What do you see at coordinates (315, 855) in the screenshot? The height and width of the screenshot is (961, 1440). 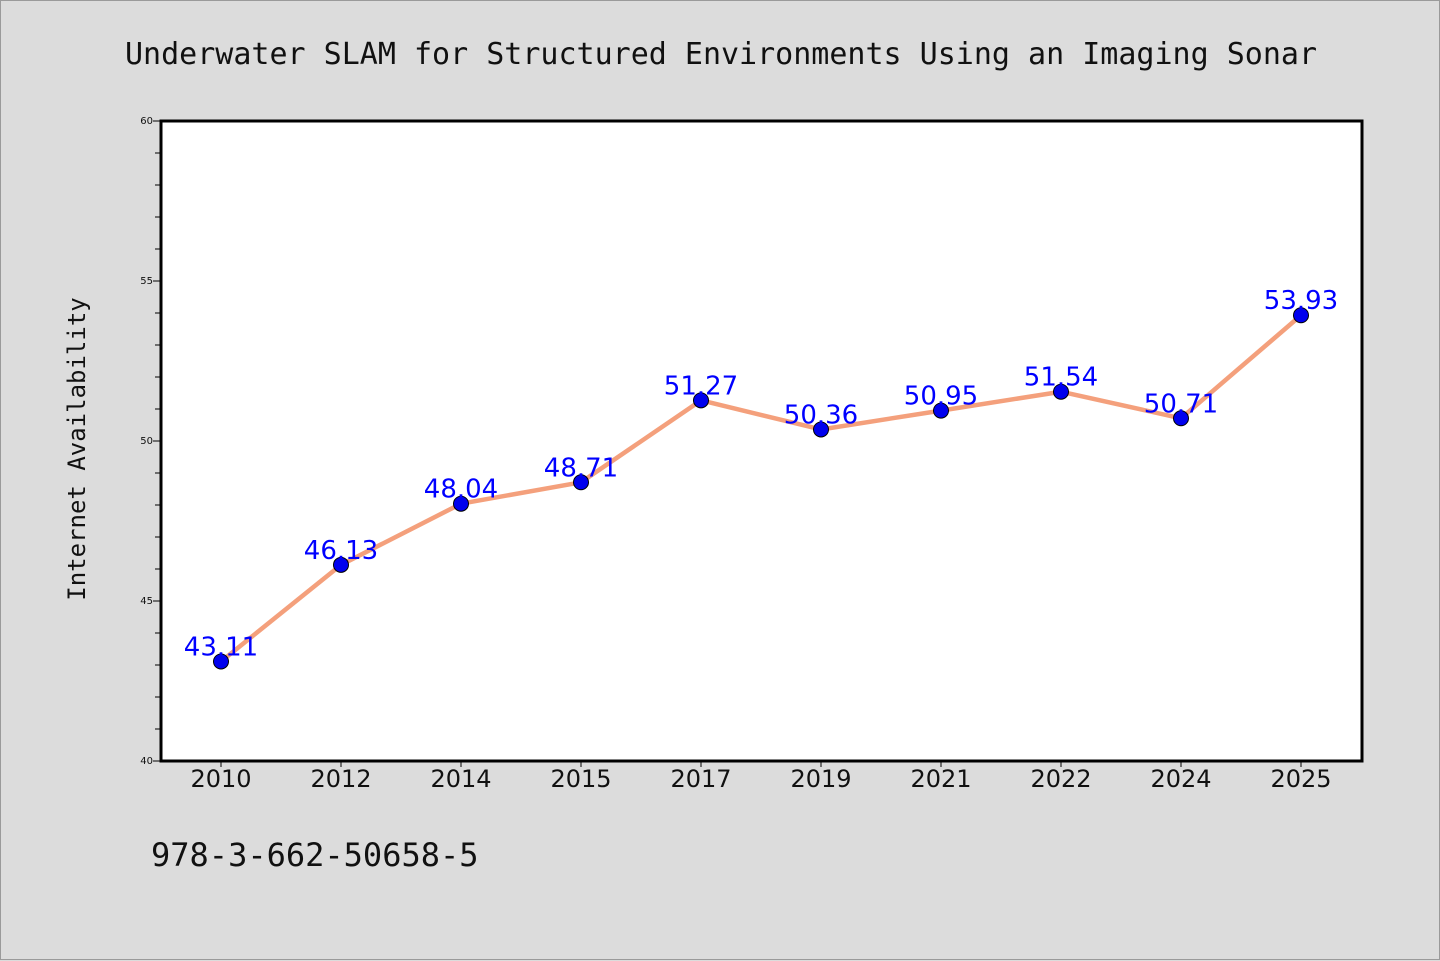 I see `isbn-footnote: 978-3-662-50658-5` at bounding box center [315, 855].